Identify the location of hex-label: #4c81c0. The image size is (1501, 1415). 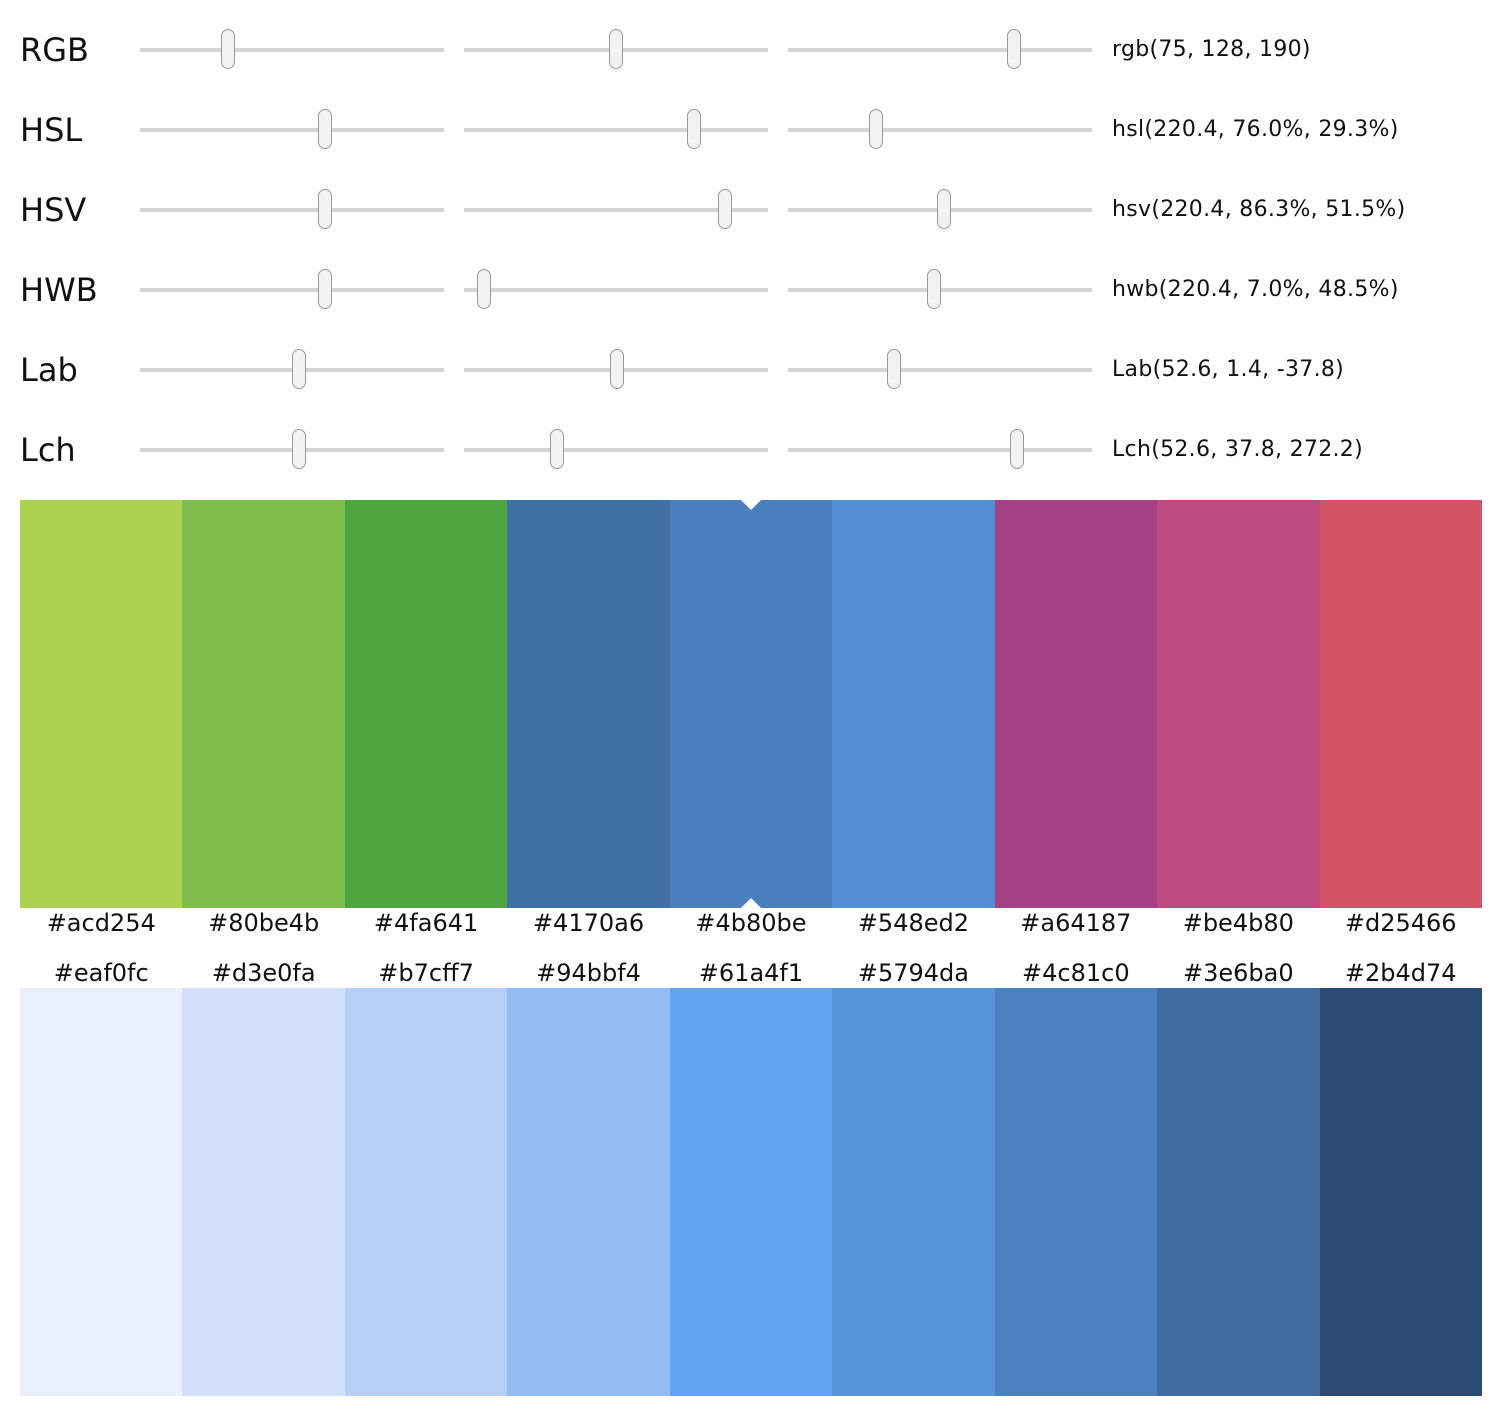
(1076, 973).